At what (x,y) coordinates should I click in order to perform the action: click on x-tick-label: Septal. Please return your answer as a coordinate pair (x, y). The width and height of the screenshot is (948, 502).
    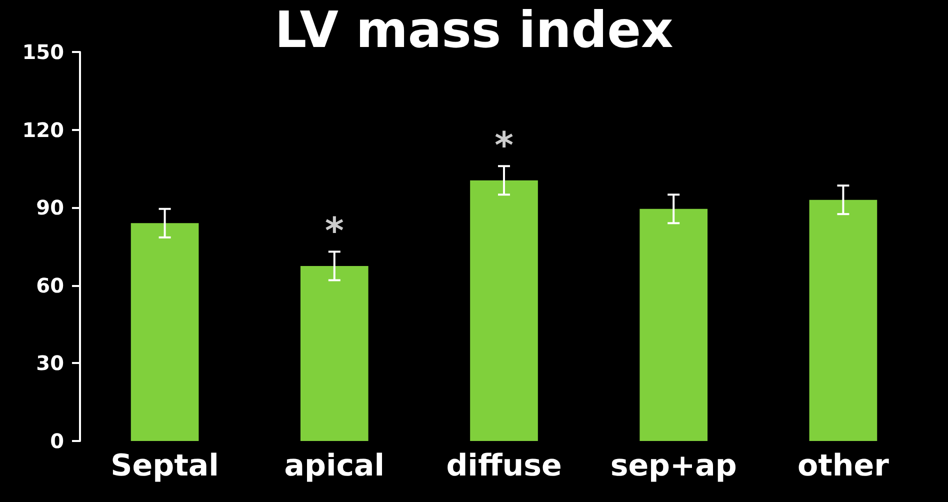
    Looking at the image, I should click on (164, 466).